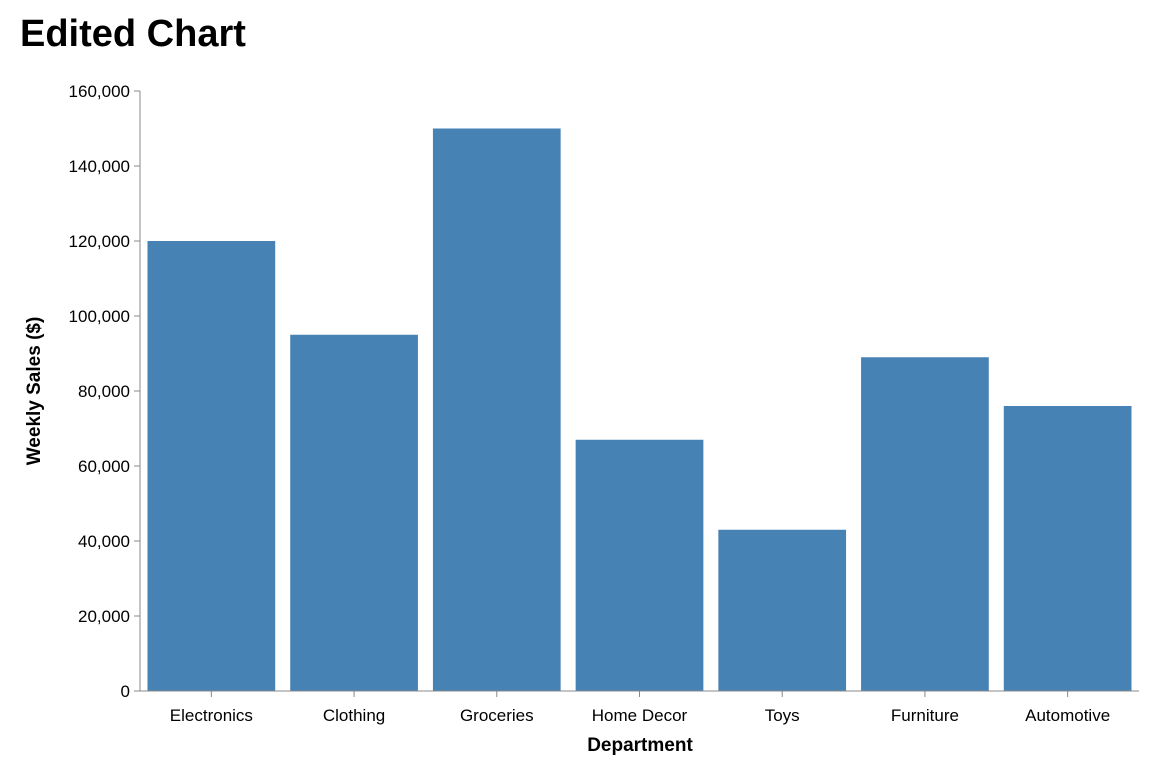  I want to click on x-axis-title: Department, so click(640, 745).